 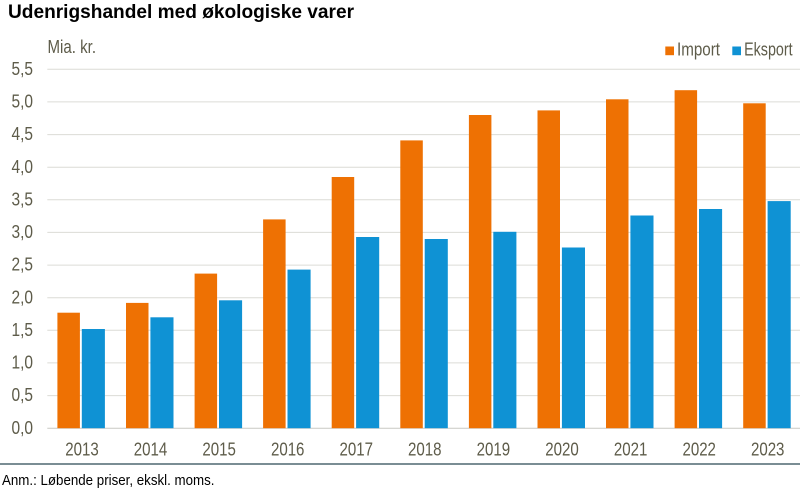 What do you see at coordinates (72, 47) in the screenshot?
I see `svg-text: Mia. kr.` at bounding box center [72, 47].